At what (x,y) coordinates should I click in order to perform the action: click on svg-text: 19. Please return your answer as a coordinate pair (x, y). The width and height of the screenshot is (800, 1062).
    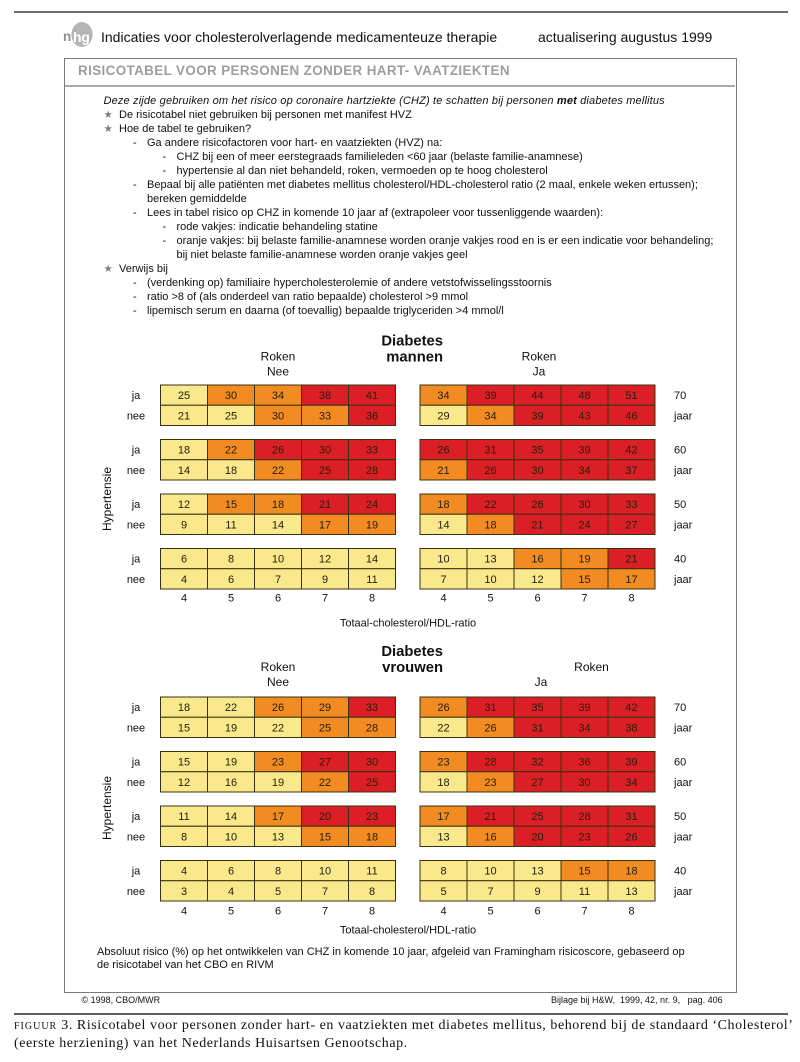
    Looking at the image, I should click on (278, 783).